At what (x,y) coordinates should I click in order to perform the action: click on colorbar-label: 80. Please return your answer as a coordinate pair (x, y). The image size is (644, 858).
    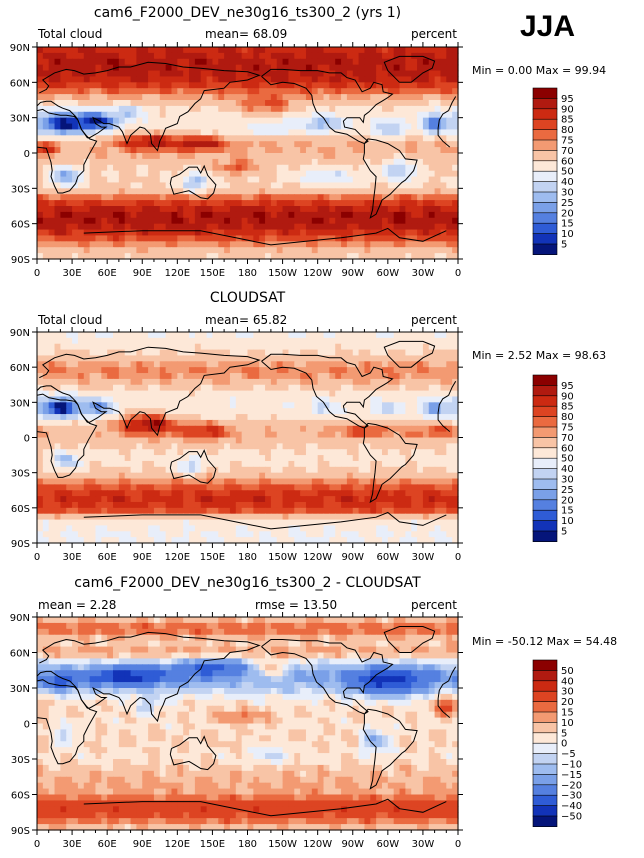
    Looking at the image, I should click on (567, 130).